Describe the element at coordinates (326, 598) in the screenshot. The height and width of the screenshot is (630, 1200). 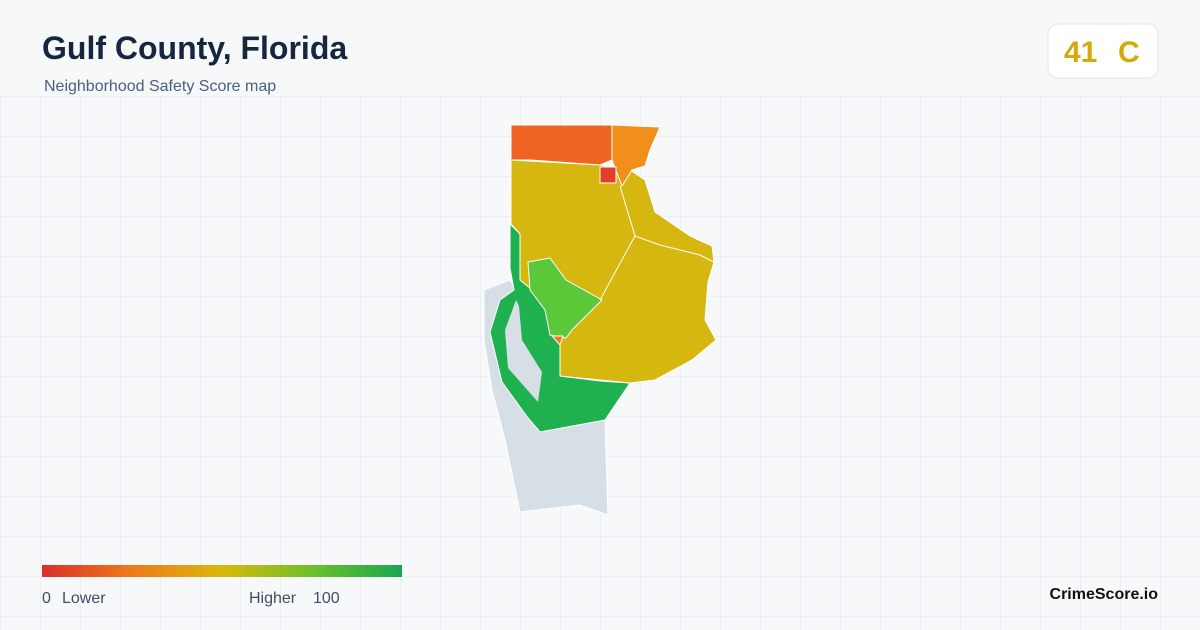
I see `legend-max: 100` at that location.